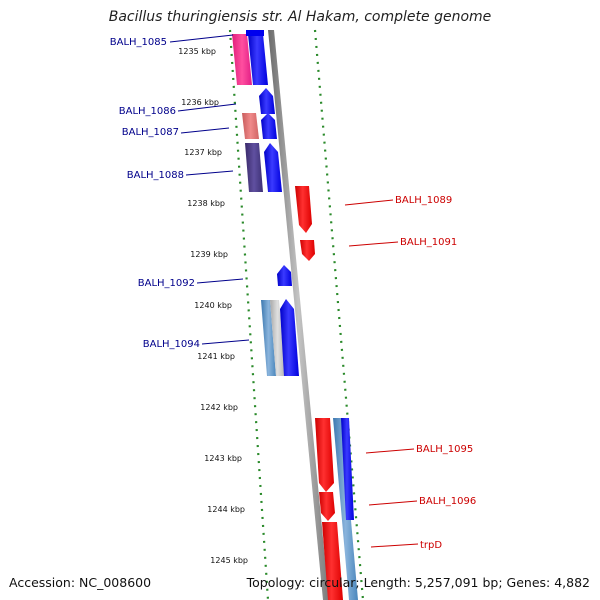  Describe the element at coordinates (428, 242) in the screenshot. I see `gene-label: BALH_1091` at that location.